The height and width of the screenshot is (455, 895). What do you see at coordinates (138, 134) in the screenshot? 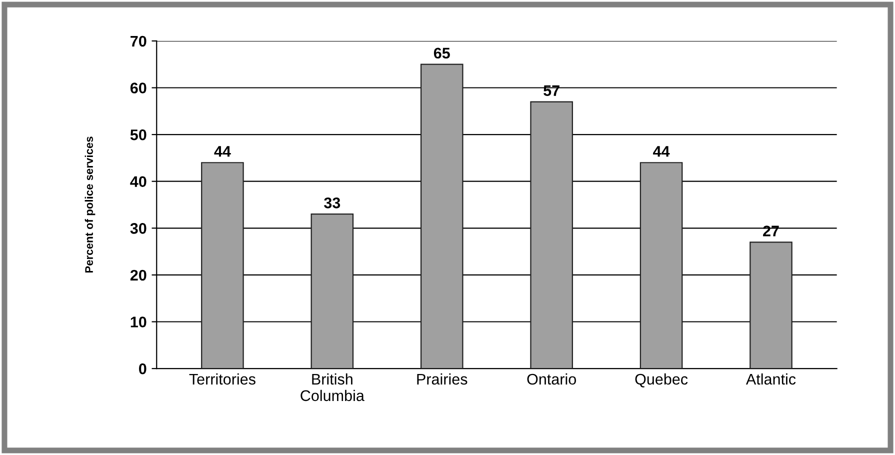
I see `y-tick-label: 50` at bounding box center [138, 134].